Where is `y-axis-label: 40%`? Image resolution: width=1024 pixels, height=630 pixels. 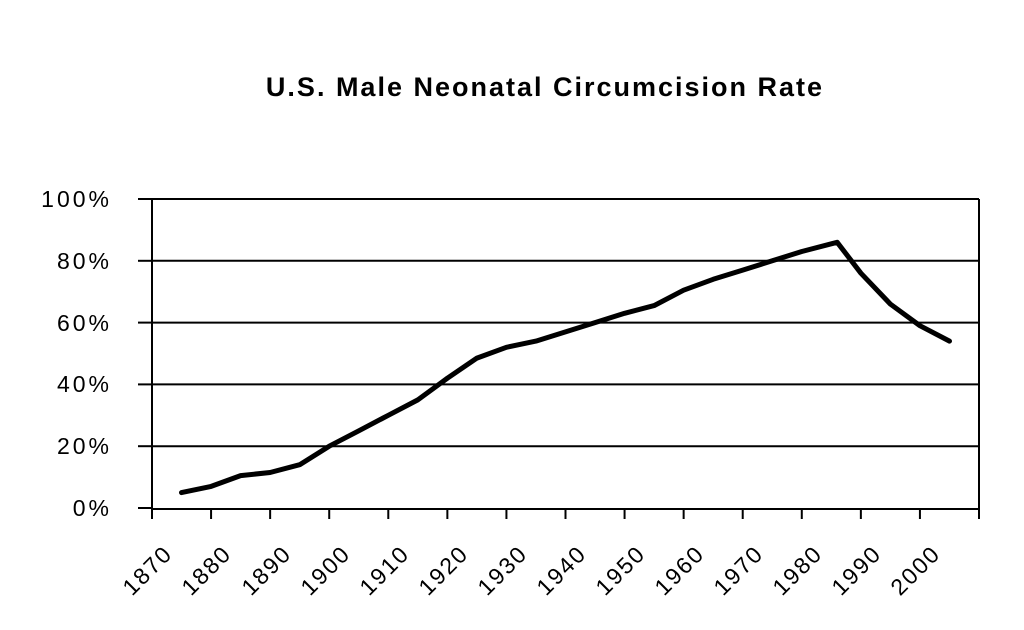
y-axis-label: 40% is located at coordinates (84, 384).